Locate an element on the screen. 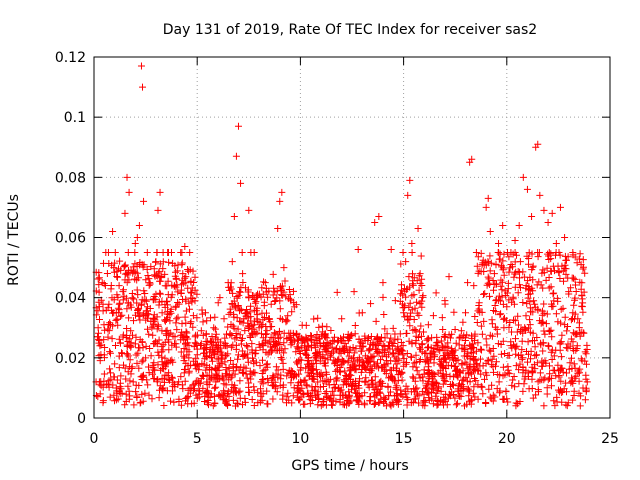 This screenshot has width=640, height=480. x-tick-label: 5 is located at coordinates (197, 439).